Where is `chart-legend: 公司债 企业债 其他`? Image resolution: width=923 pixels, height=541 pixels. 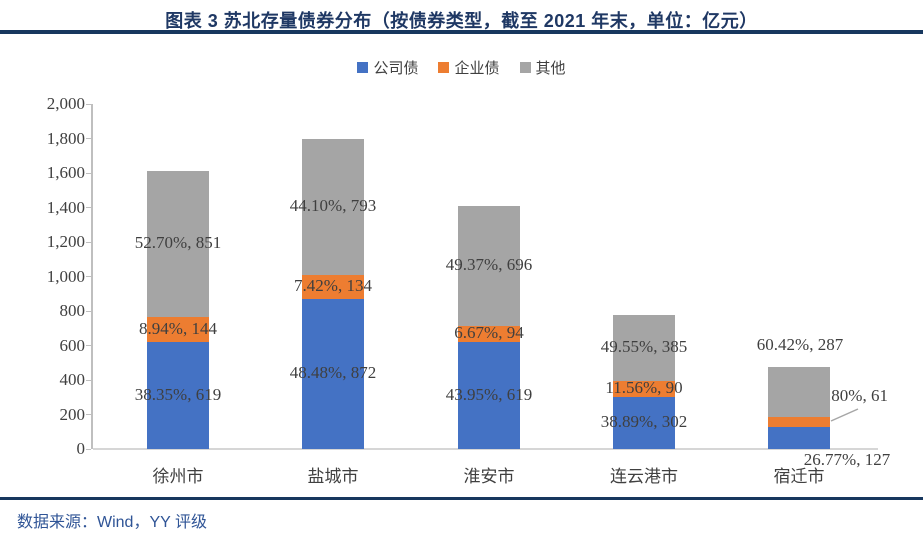 chart-legend: 公司债 企业债 其他 is located at coordinates (461, 67).